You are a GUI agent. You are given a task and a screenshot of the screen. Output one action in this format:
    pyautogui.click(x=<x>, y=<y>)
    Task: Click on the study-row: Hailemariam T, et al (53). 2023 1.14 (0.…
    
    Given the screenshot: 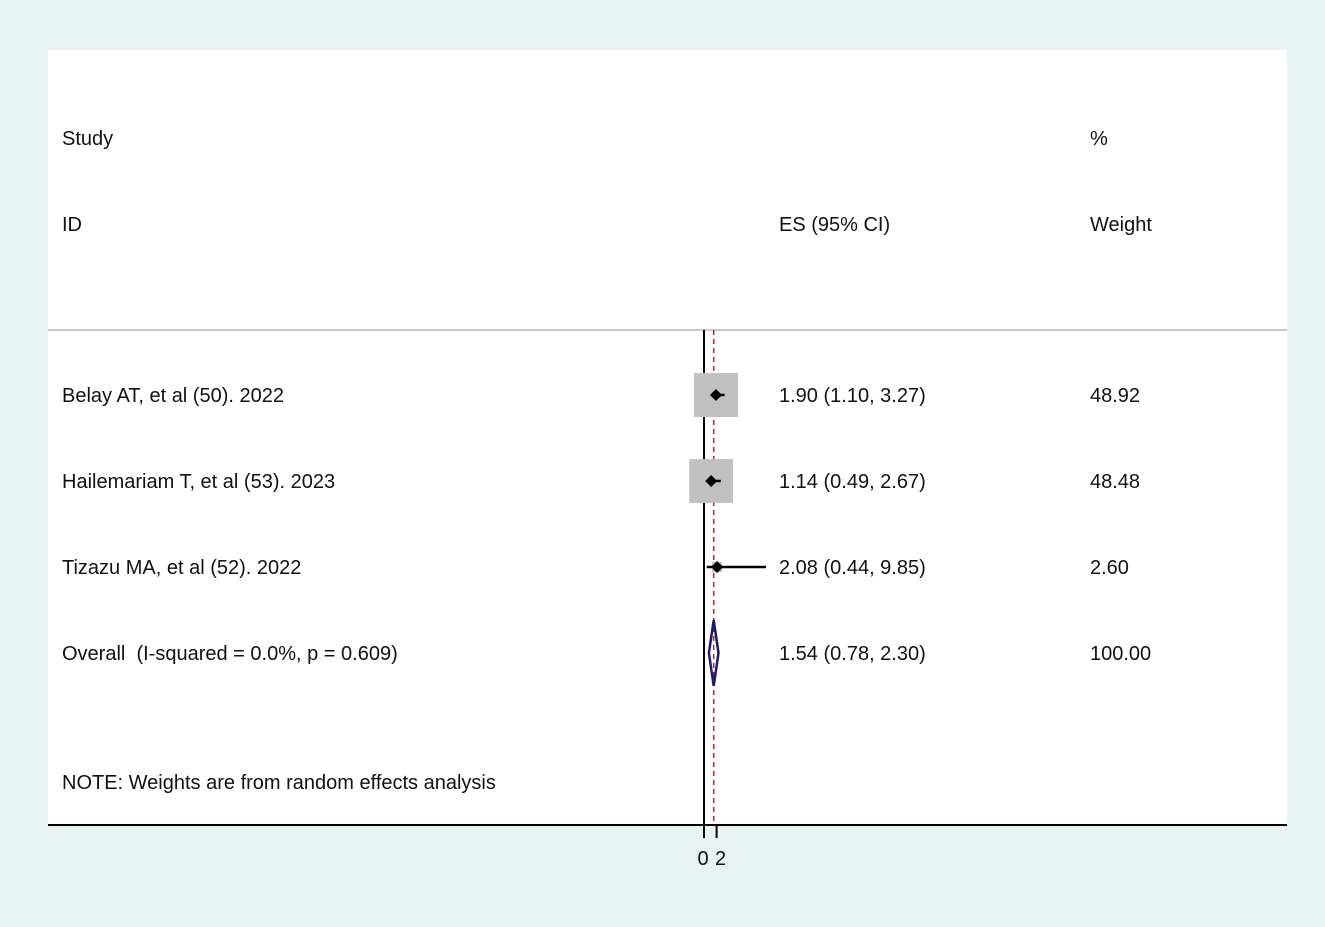 What is the action you would take?
    pyautogui.click(x=601, y=481)
    